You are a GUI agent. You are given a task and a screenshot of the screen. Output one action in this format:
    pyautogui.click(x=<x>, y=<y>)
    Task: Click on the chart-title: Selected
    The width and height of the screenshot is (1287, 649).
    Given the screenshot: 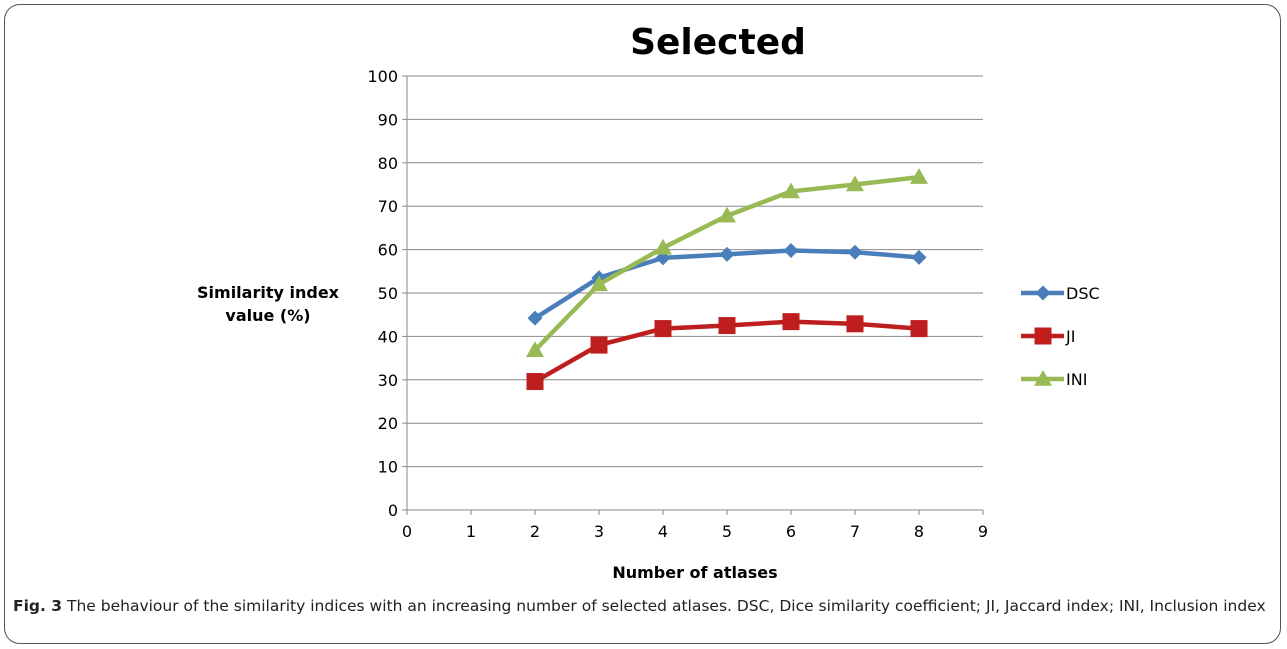 What is the action you would take?
    pyautogui.click(x=718, y=42)
    